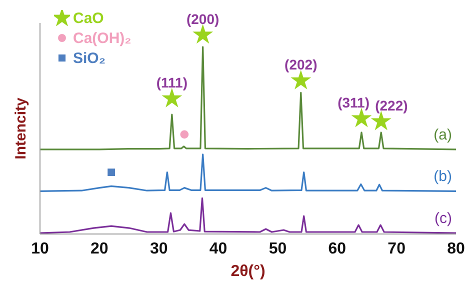  I want to click on legend-label: SiO₂, so click(89, 58).